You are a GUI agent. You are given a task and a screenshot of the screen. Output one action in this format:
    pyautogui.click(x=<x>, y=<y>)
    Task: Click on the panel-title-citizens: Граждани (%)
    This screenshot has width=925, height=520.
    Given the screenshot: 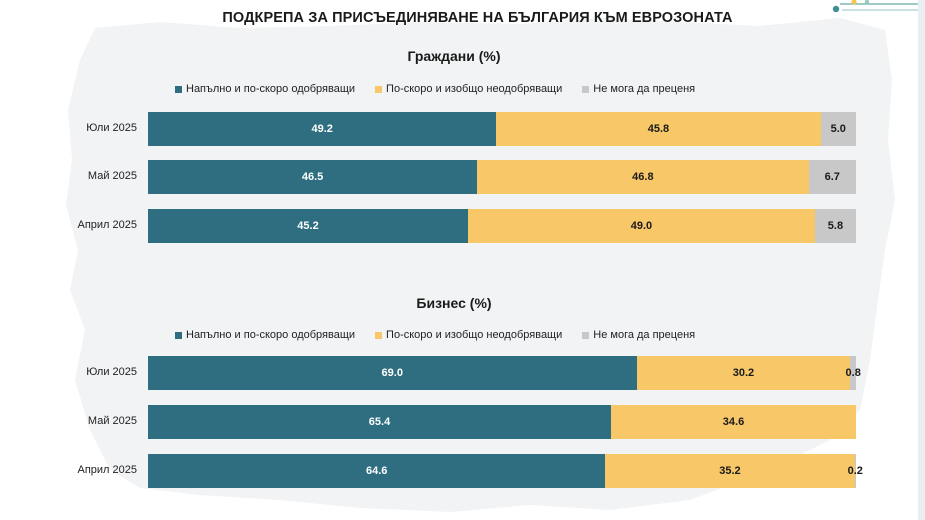 What is the action you would take?
    pyautogui.click(x=454, y=56)
    